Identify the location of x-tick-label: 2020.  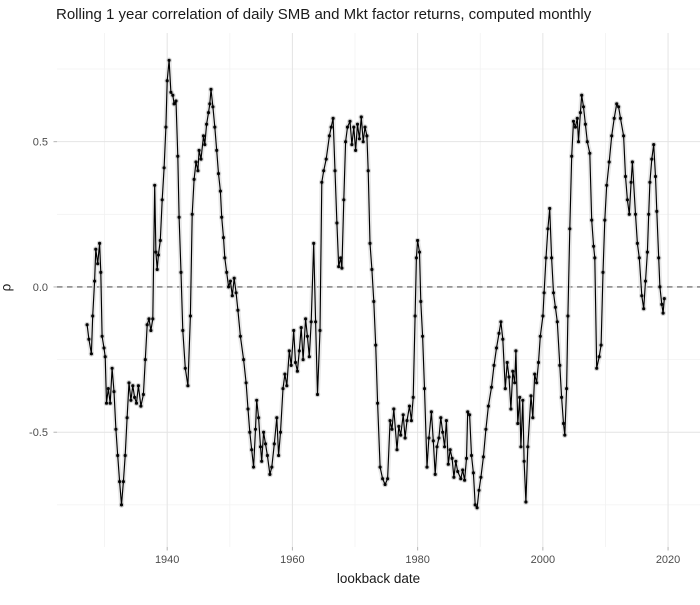
(668, 560).